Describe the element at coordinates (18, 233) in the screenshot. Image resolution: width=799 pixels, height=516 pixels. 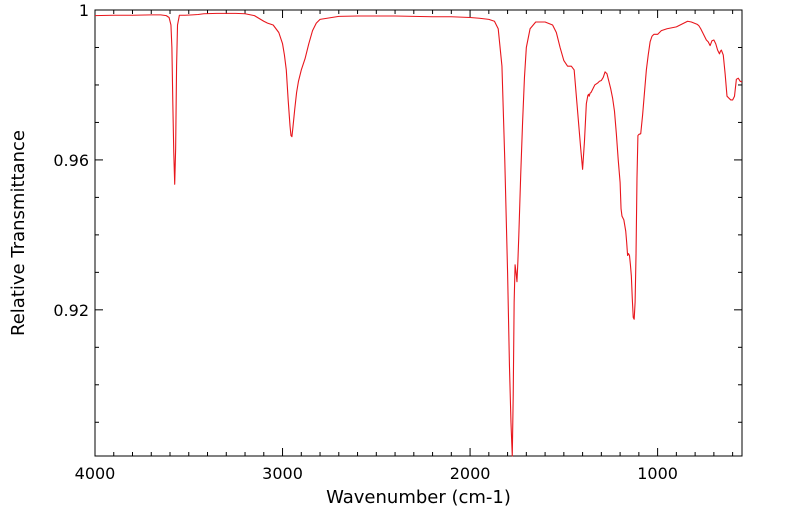
I see `y-axis-title: Relative Transmittance` at that location.